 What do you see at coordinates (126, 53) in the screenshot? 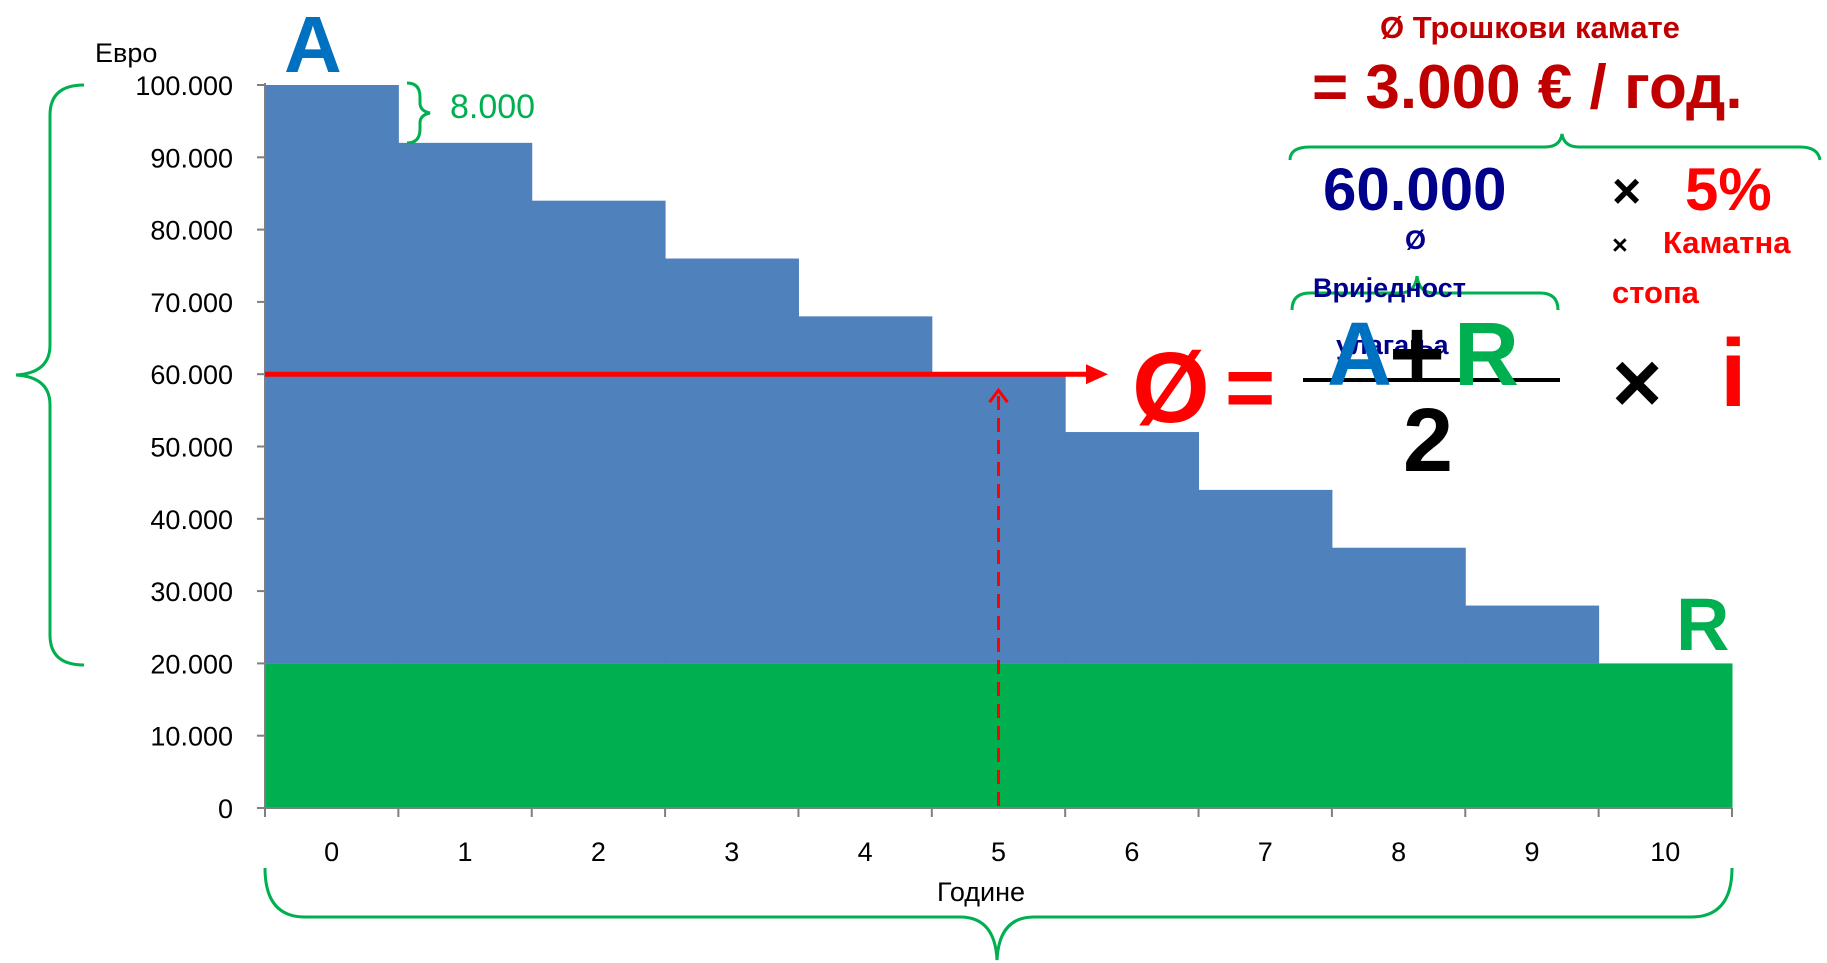
I see `y-axis-title: Евро` at bounding box center [126, 53].